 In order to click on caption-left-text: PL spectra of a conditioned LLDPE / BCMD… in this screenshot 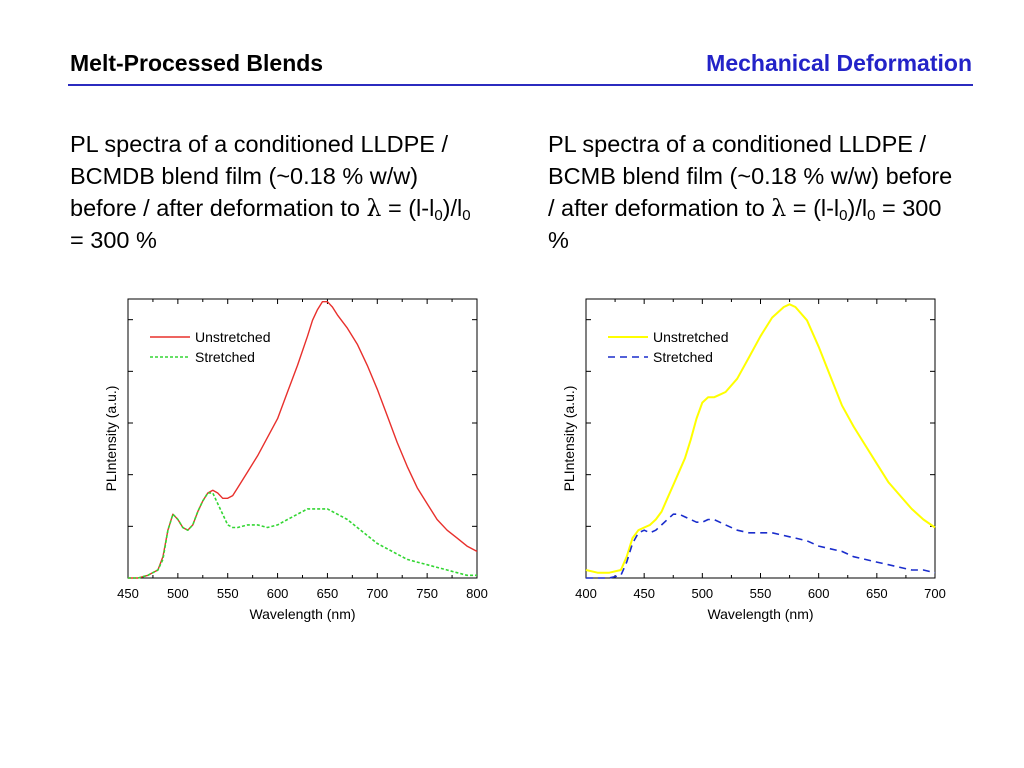, I will do `click(259, 176)`.